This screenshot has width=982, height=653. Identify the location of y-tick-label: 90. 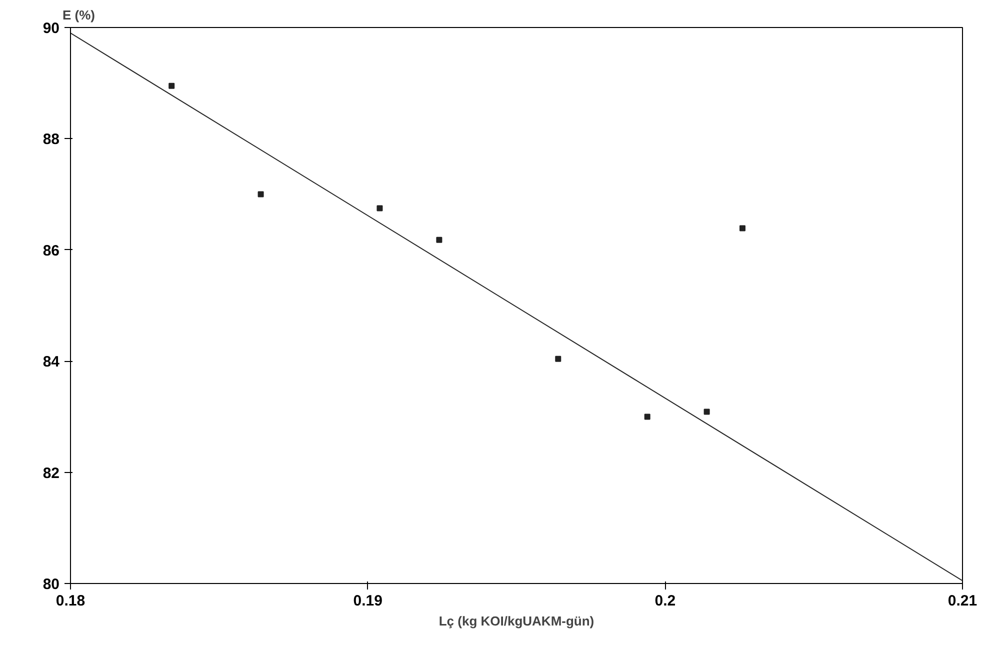
(51, 28).